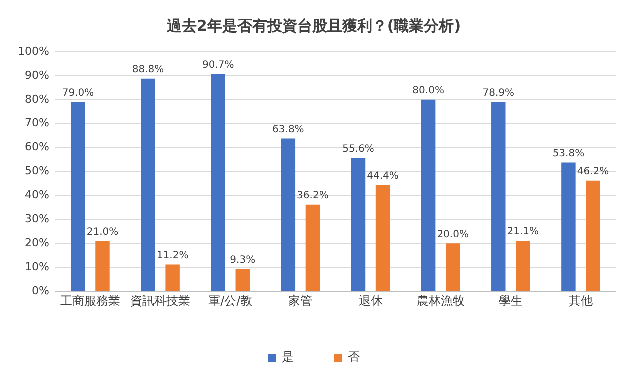 The height and width of the screenshot is (386, 640). Describe the element at coordinates (37, 243) in the screenshot. I see `y-tick-label: 20%` at that location.